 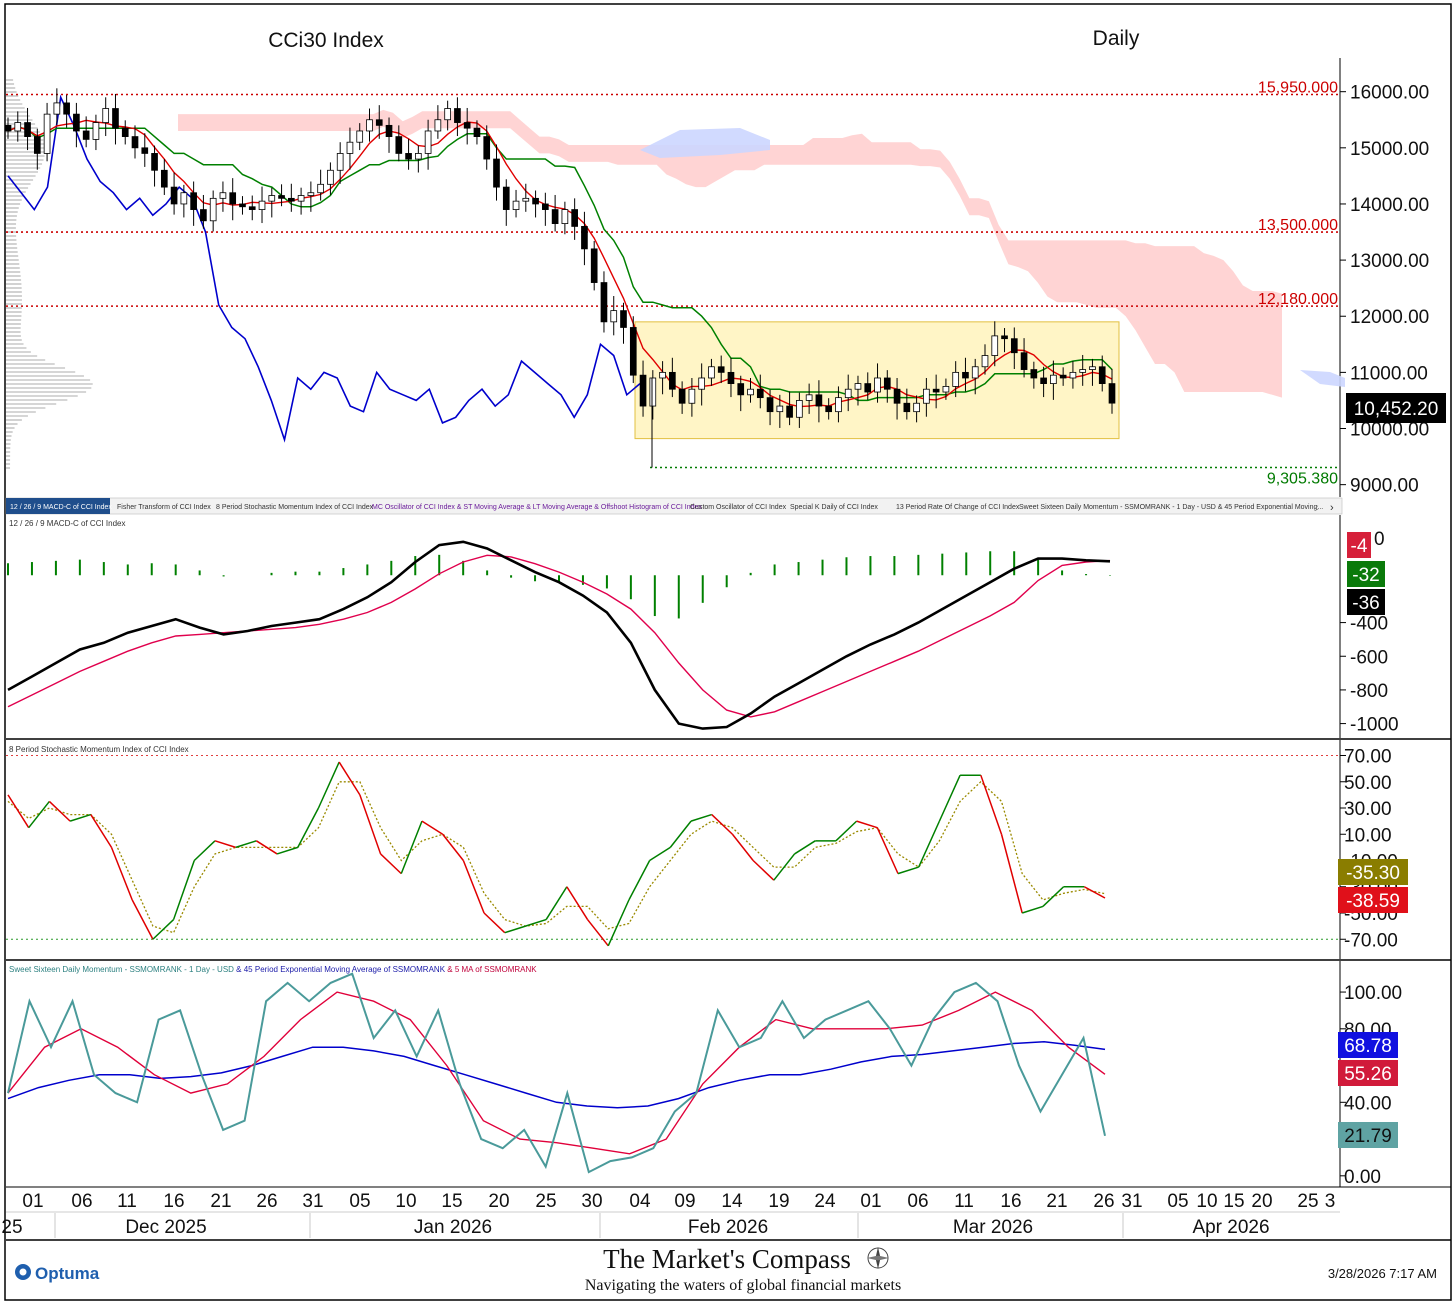 I want to click on day-tick-label: 3, so click(x=1330, y=1201).